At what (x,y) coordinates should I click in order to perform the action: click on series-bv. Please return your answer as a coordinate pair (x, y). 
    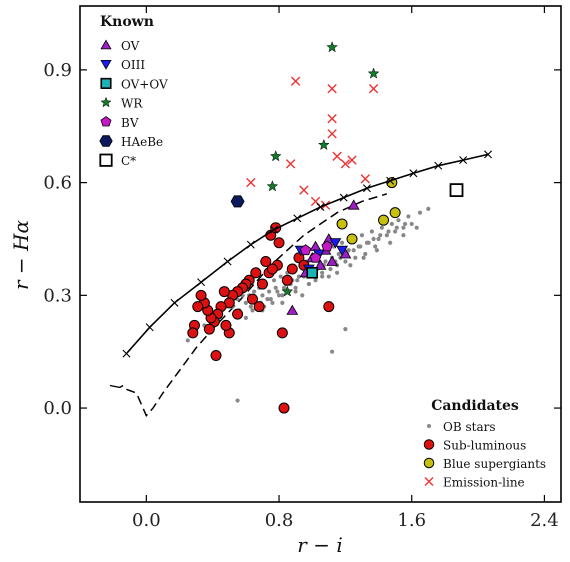
    Looking at the image, I should click on (316, 251).